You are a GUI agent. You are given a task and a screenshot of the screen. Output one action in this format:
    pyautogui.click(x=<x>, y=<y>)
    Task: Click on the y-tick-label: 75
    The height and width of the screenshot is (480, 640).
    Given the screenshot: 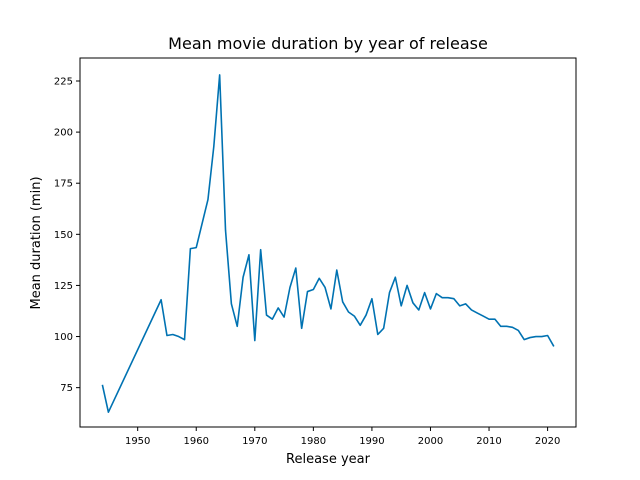 What is the action you would take?
    pyautogui.click(x=66, y=388)
    